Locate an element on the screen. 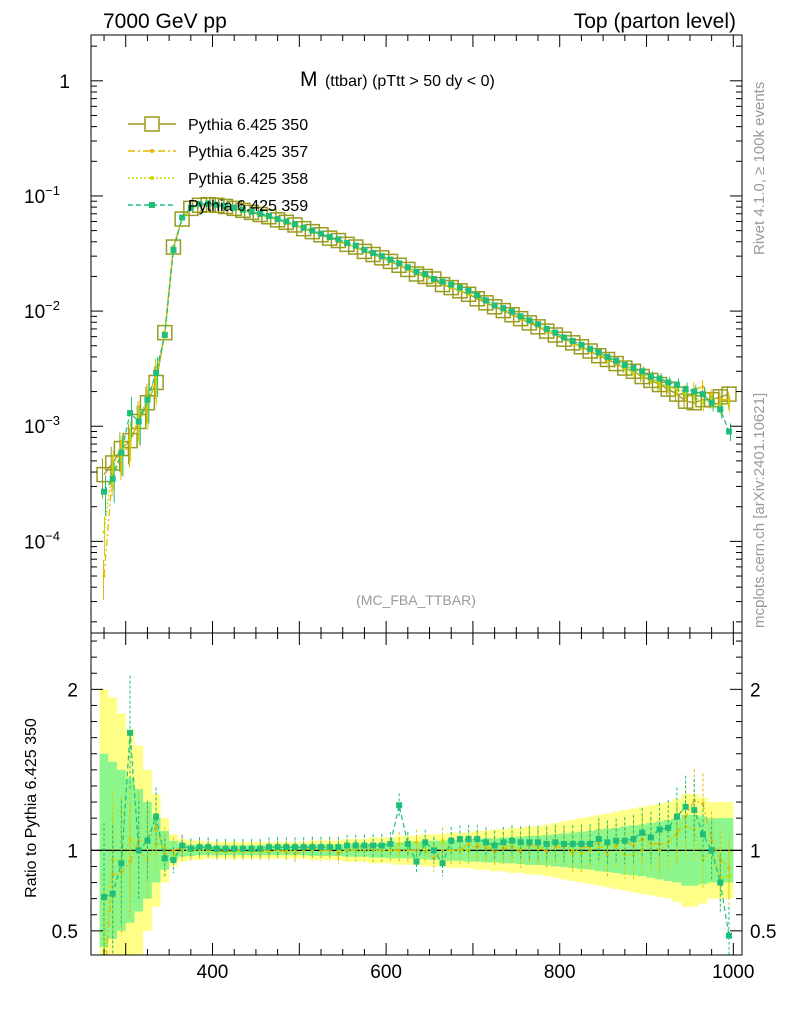 This screenshot has height=1024, width=786. rivet-version-label: Rivet 4.1.0, ≥ 100k events is located at coordinates (759, 168).